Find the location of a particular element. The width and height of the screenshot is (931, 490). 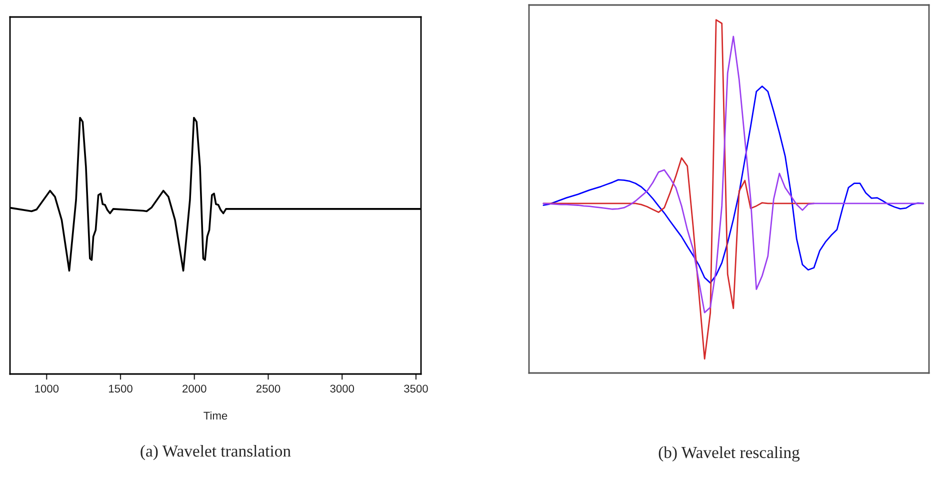

x-tick-label: 3000 is located at coordinates (342, 388).